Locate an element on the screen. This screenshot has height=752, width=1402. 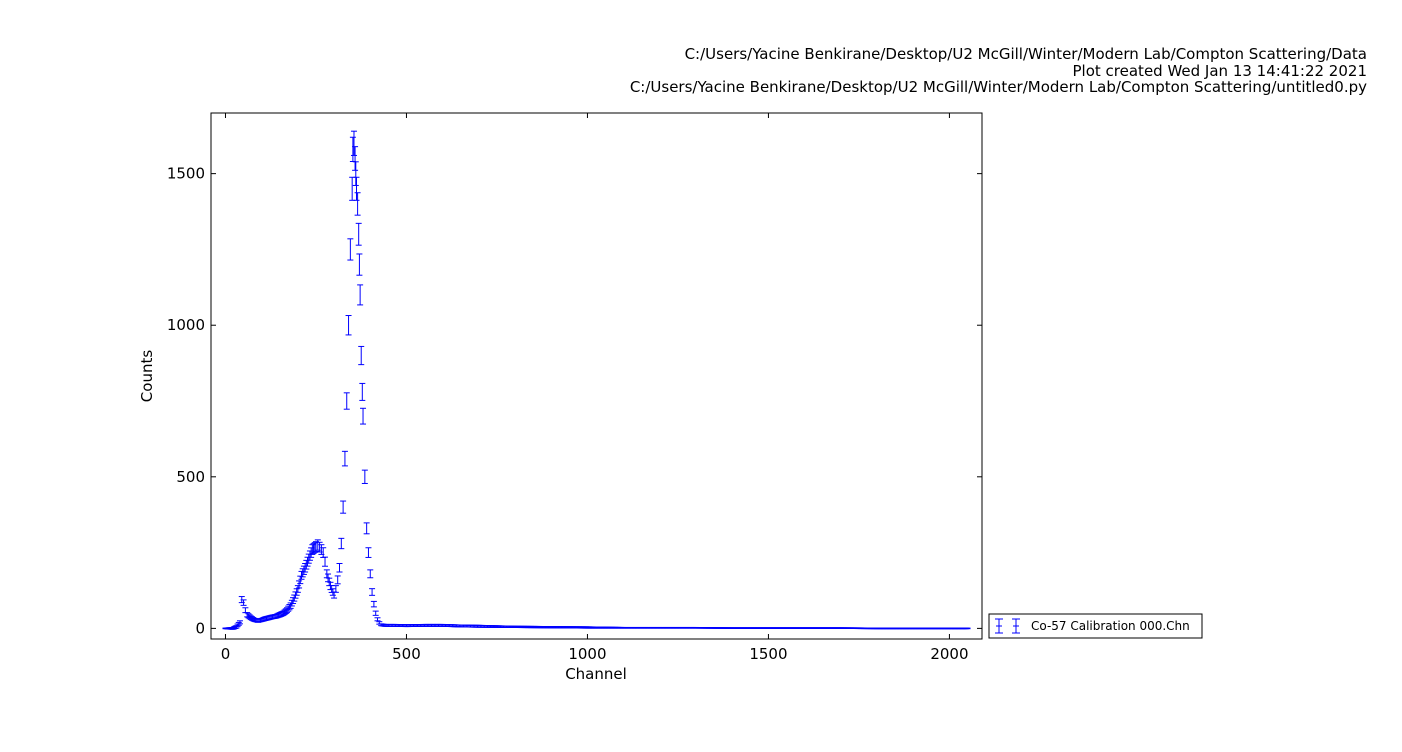
x-tick-label: 1000 is located at coordinates (587, 654).